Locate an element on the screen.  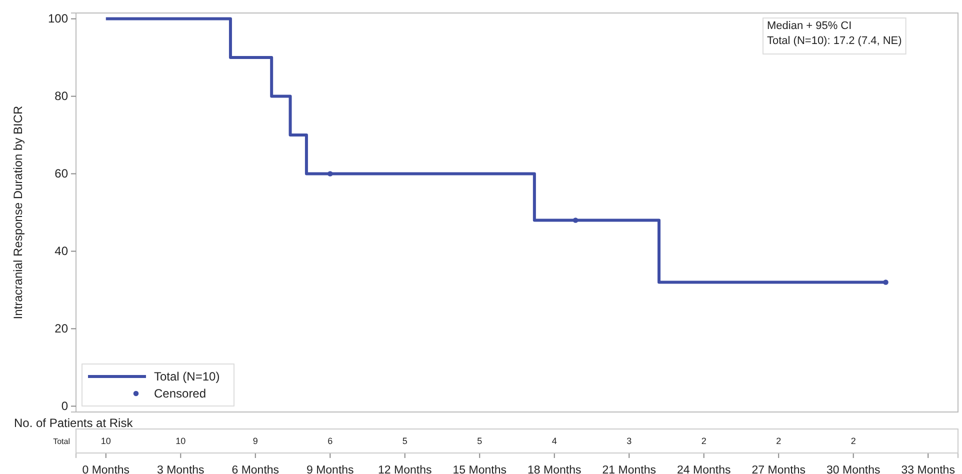
text: No. of Patients at Risk is located at coordinates (74, 423).